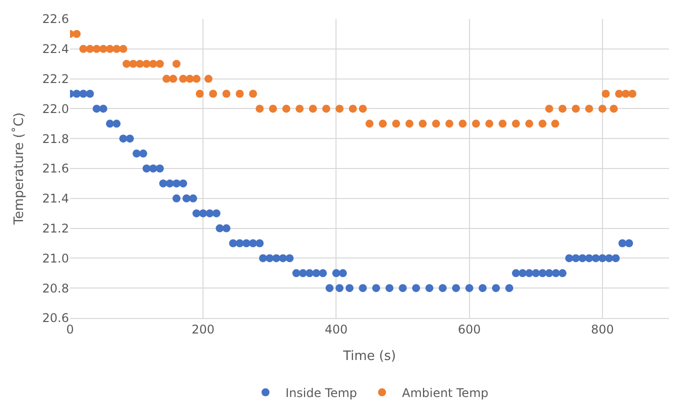 The width and height of the screenshot is (694, 419). Describe the element at coordinates (203, 329) in the screenshot. I see `x-tick-label: 200` at that location.